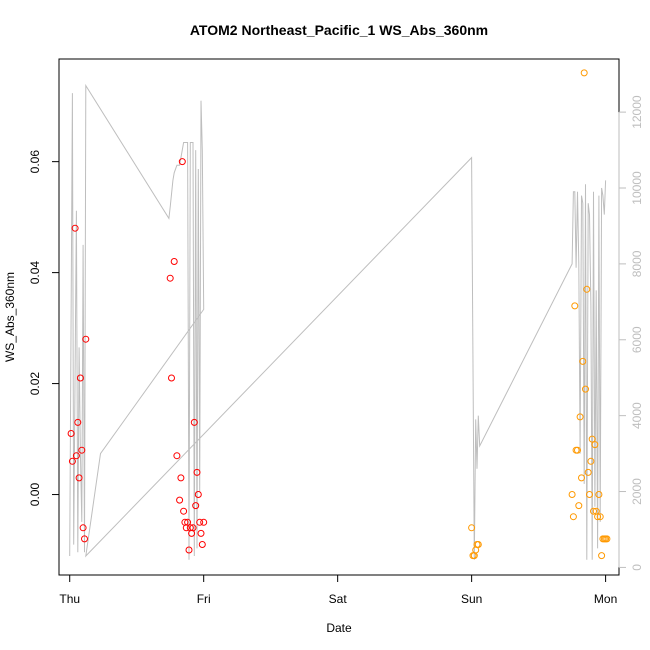 Image resolution: width=650 pixels, height=650 pixels. What do you see at coordinates (35, 273) in the screenshot?
I see `y-tick-label: 0.04` at bounding box center [35, 273].